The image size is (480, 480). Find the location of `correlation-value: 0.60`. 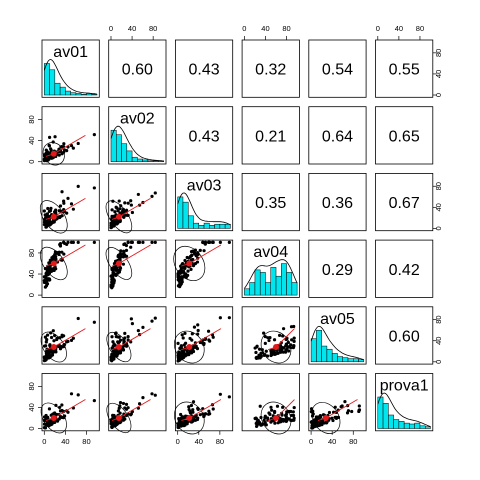

correlation-value: 0.60 is located at coordinates (137, 70).